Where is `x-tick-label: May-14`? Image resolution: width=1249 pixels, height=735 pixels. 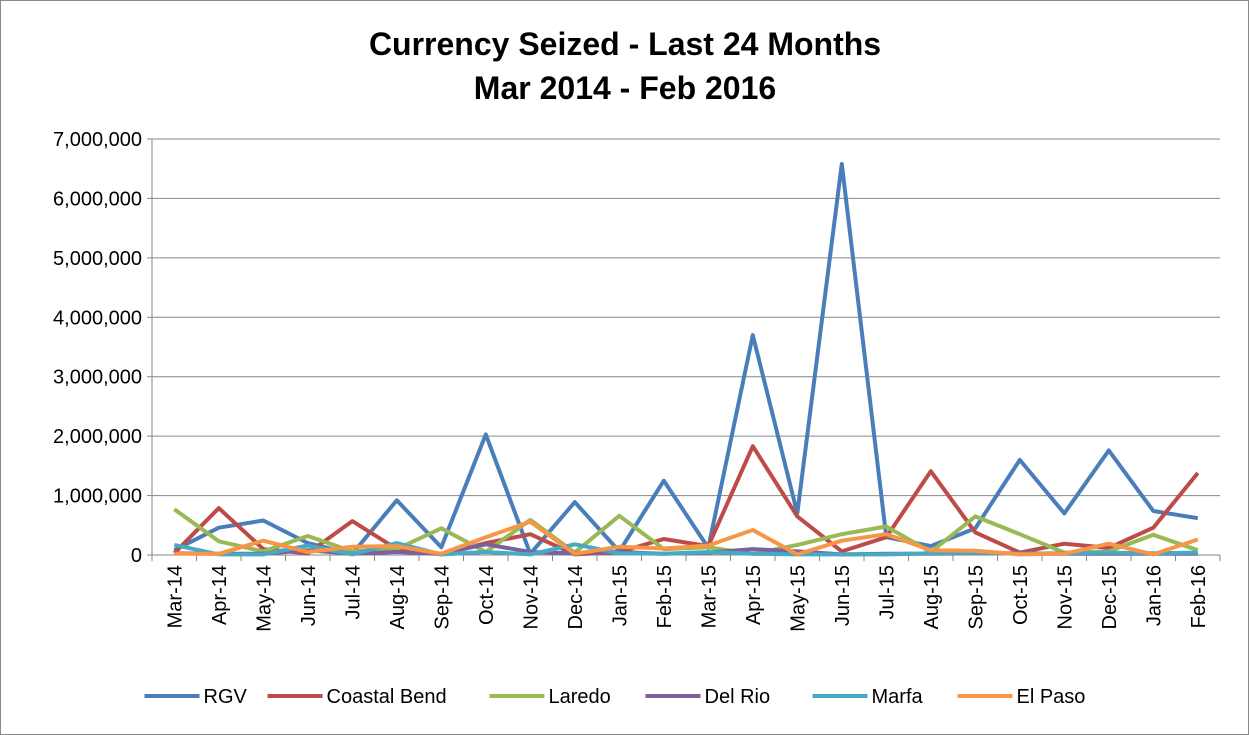 x-tick-label: May-14 is located at coordinates (264, 598).